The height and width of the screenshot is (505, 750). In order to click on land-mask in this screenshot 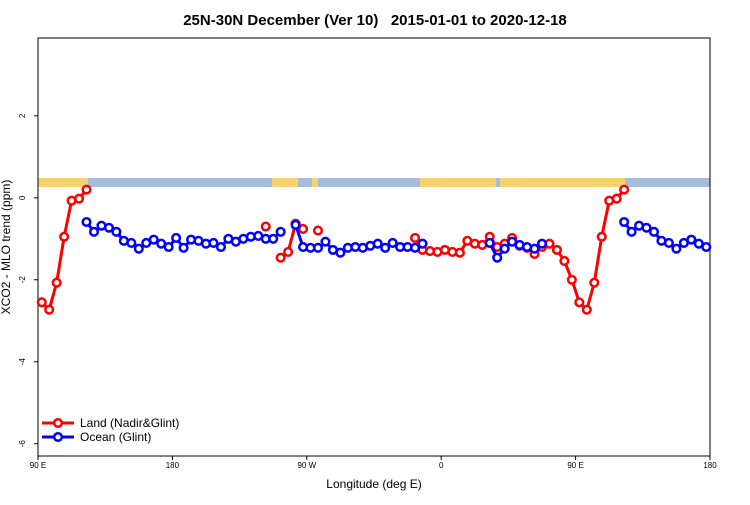, I will do `click(374, 182)`.